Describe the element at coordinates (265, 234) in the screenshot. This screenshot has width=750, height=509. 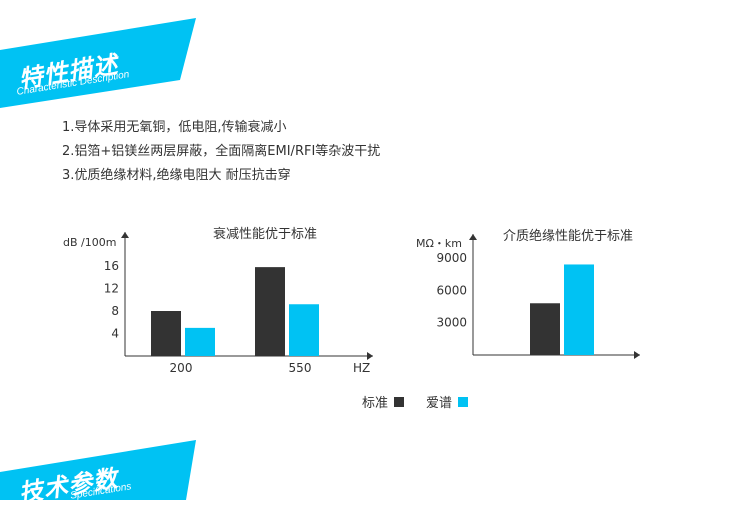
I see `chart-title: 衰减性能优于标准` at that location.